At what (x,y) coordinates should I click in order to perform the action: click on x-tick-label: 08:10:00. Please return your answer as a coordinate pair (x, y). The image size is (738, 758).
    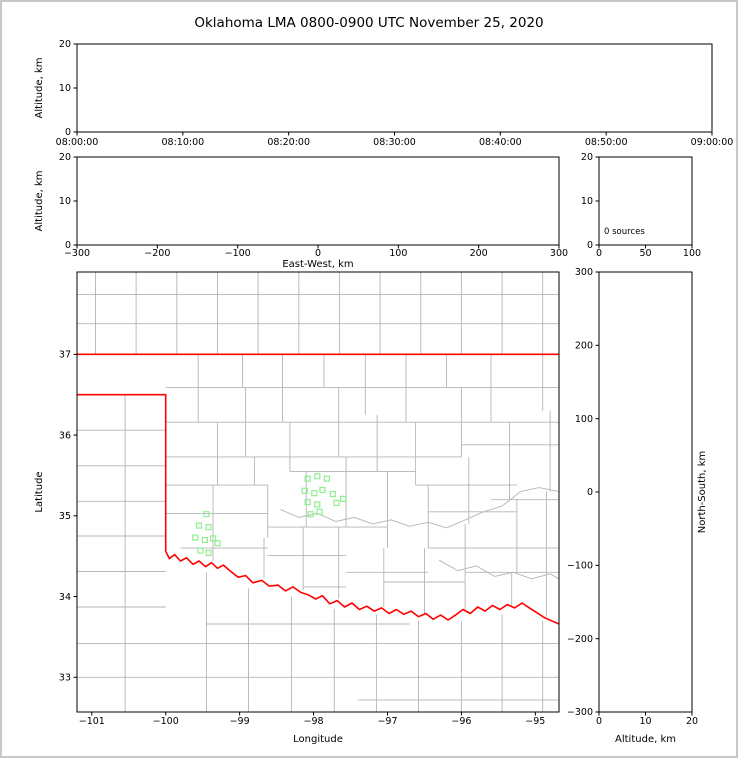
    Looking at the image, I should click on (182, 142).